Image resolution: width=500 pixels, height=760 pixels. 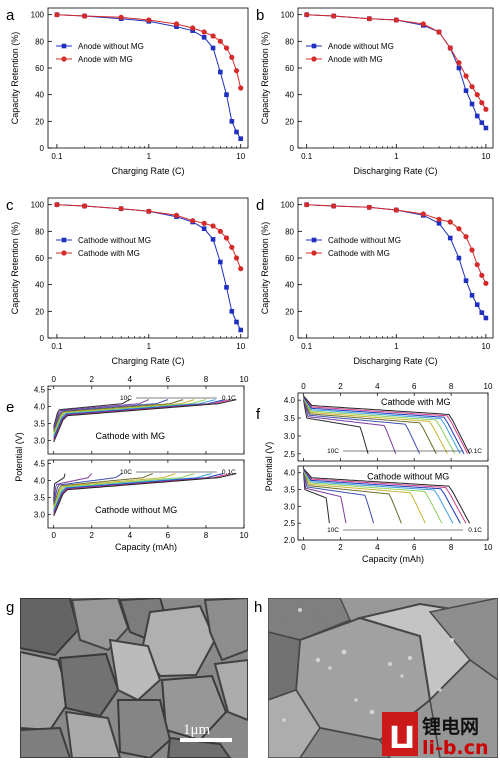 What do you see at coordinates (290, 540) in the screenshot?
I see `y-tick-label: 2.0` at bounding box center [290, 540].